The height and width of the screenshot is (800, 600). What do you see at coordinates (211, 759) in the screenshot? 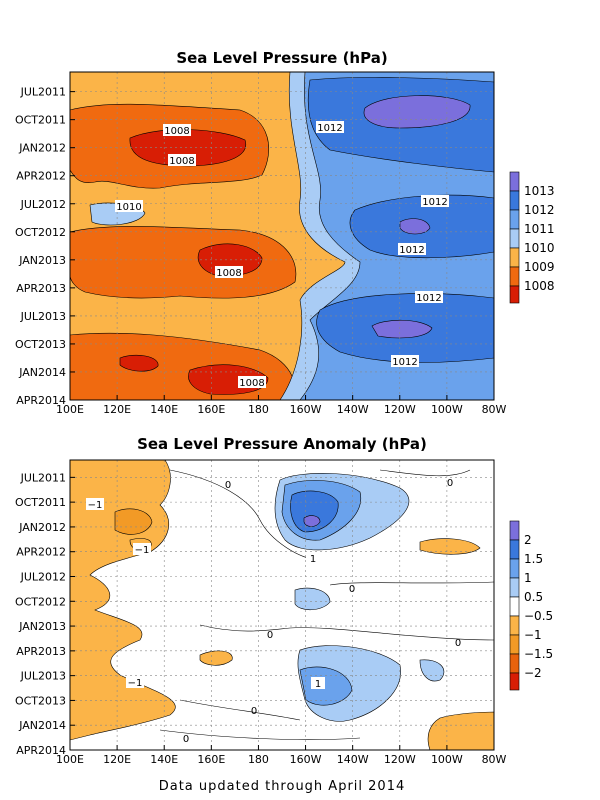
I see `bottom-x-tick-label: 160E` at bounding box center [211, 759].